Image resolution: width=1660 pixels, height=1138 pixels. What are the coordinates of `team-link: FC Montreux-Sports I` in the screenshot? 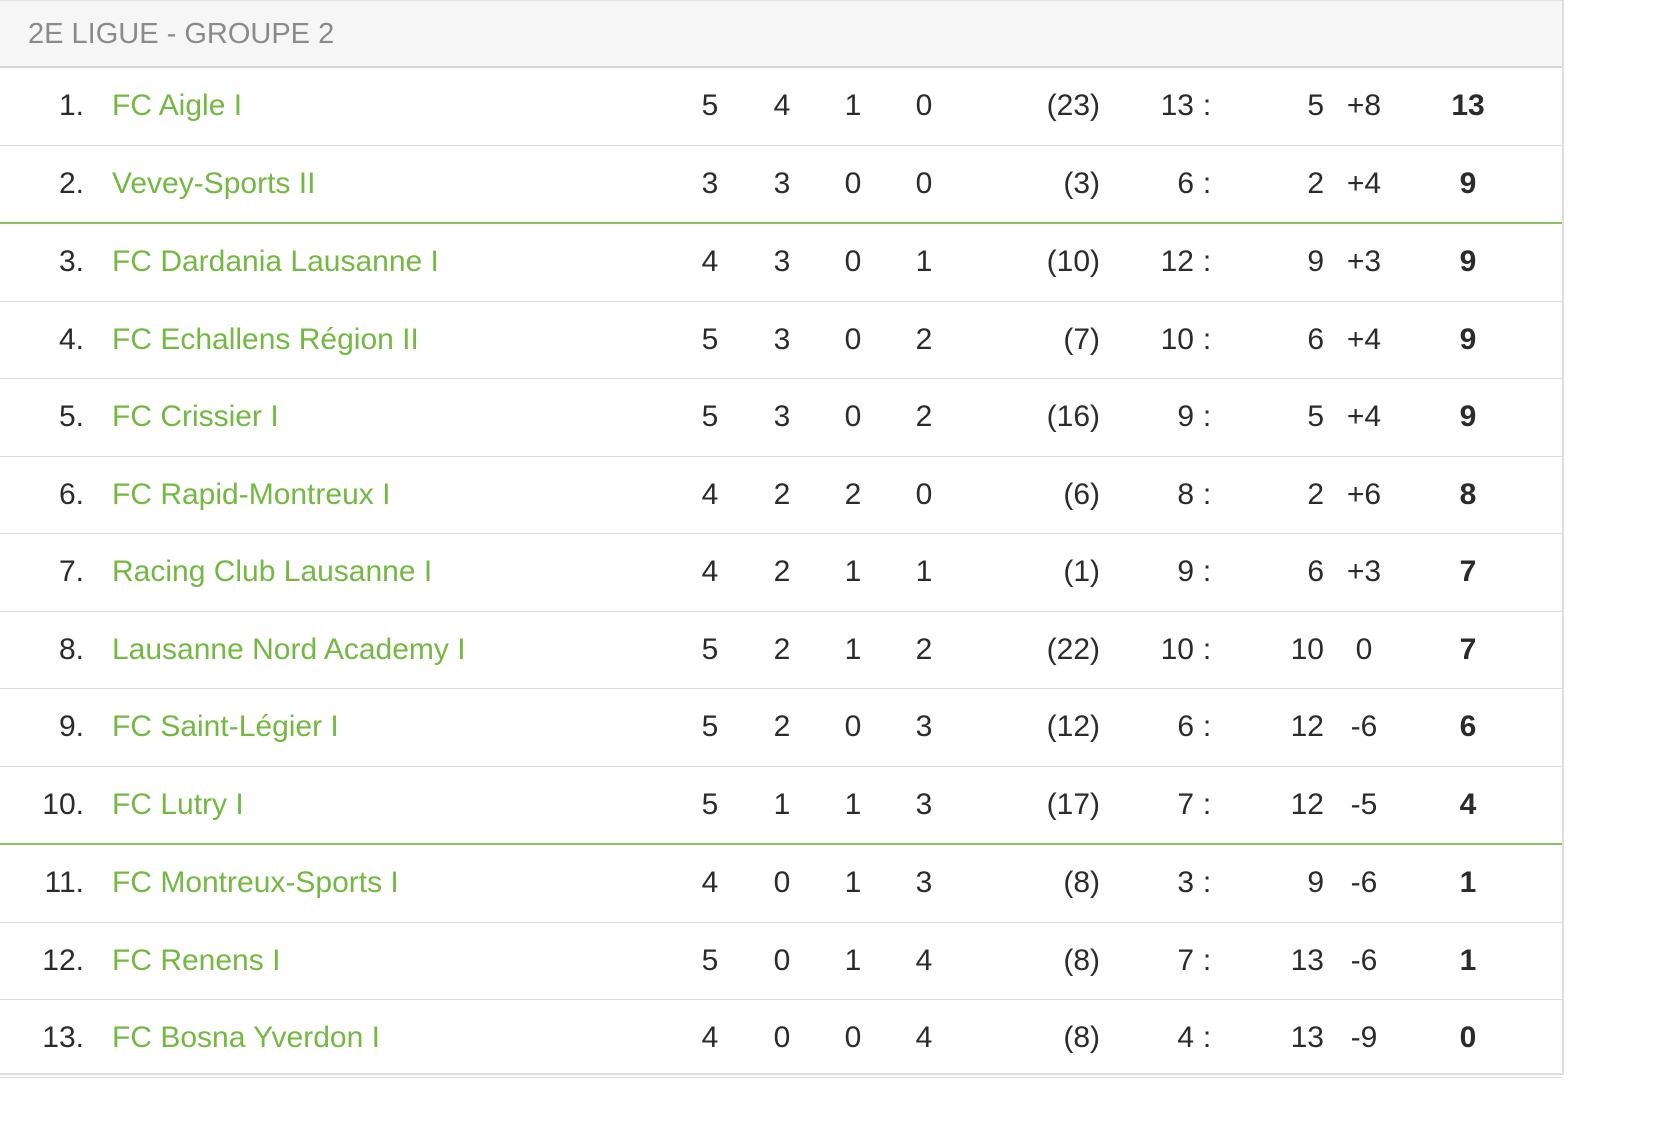 It's located at (255, 883).